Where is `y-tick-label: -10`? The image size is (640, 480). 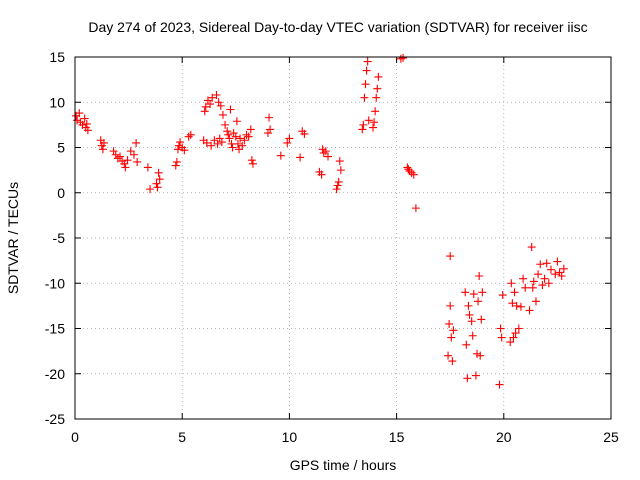
y-tick-label: -10 is located at coordinates (55, 283).